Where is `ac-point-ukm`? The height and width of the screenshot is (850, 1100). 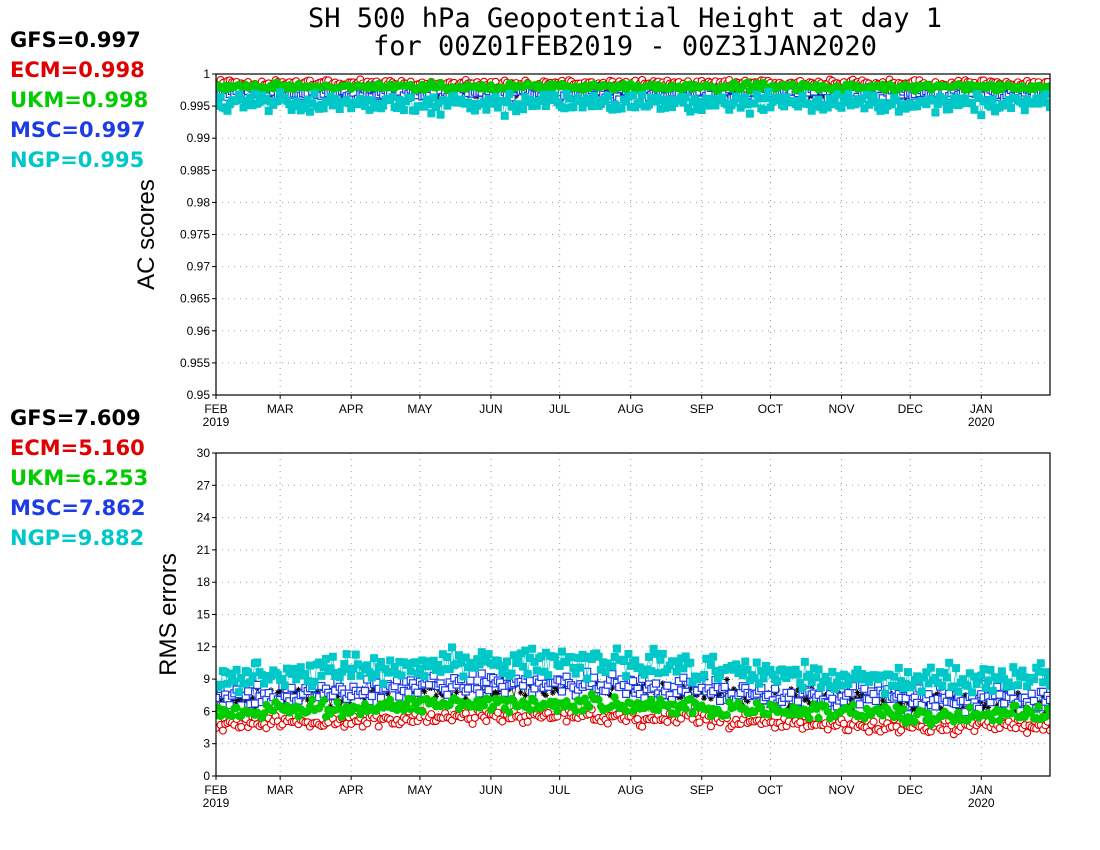
ac-point-ukm is located at coordinates (1048, 86).